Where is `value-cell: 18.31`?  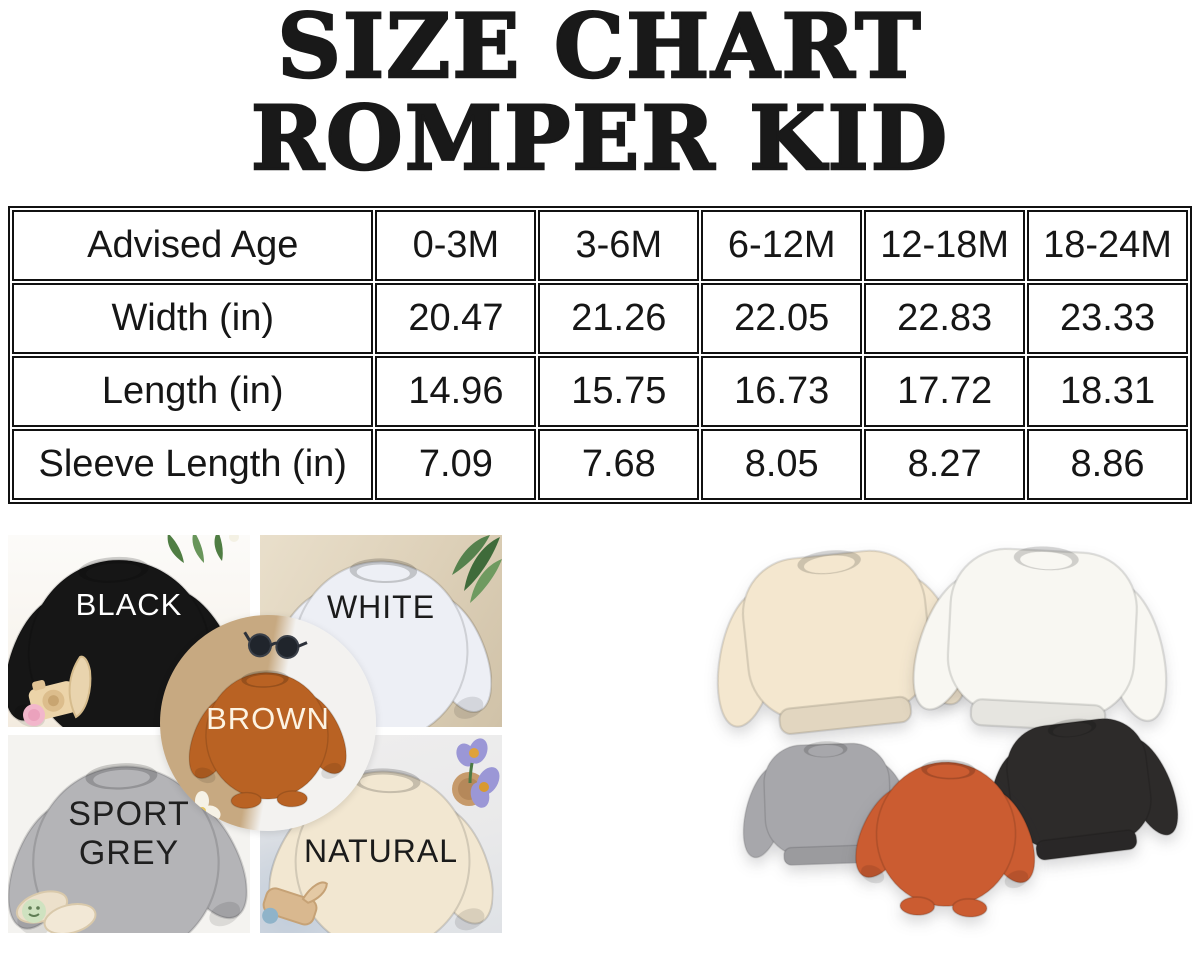 value-cell: 18.31 is located at coordinates (1107, 391).